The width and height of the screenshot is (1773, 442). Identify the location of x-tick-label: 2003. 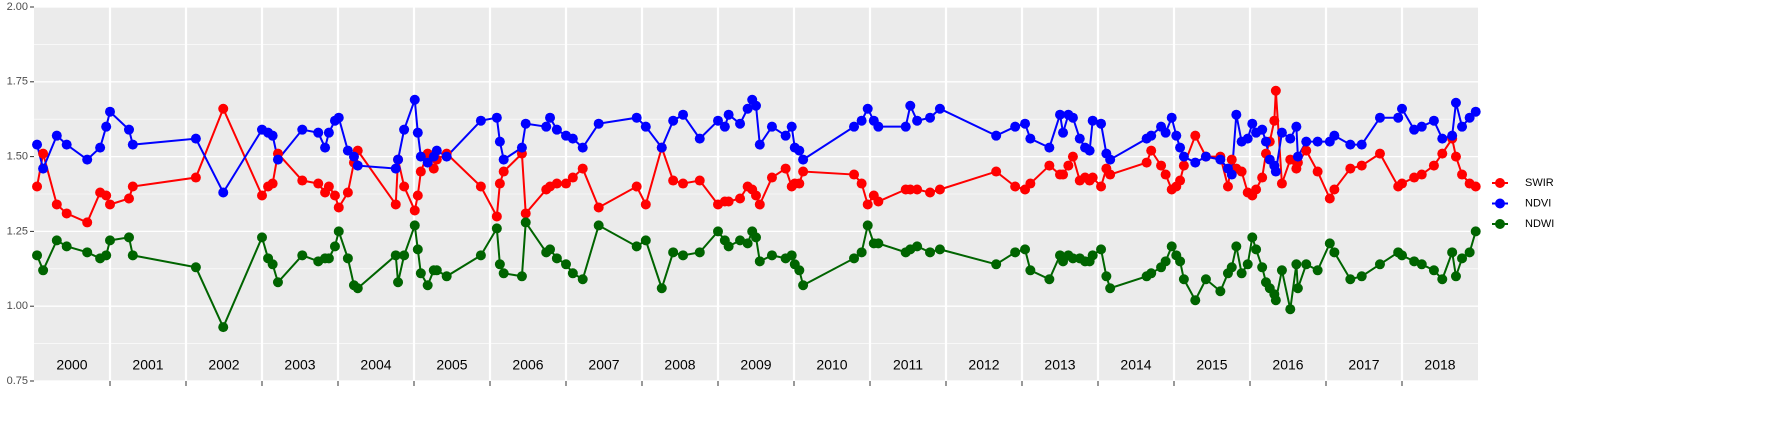
(299, 365).